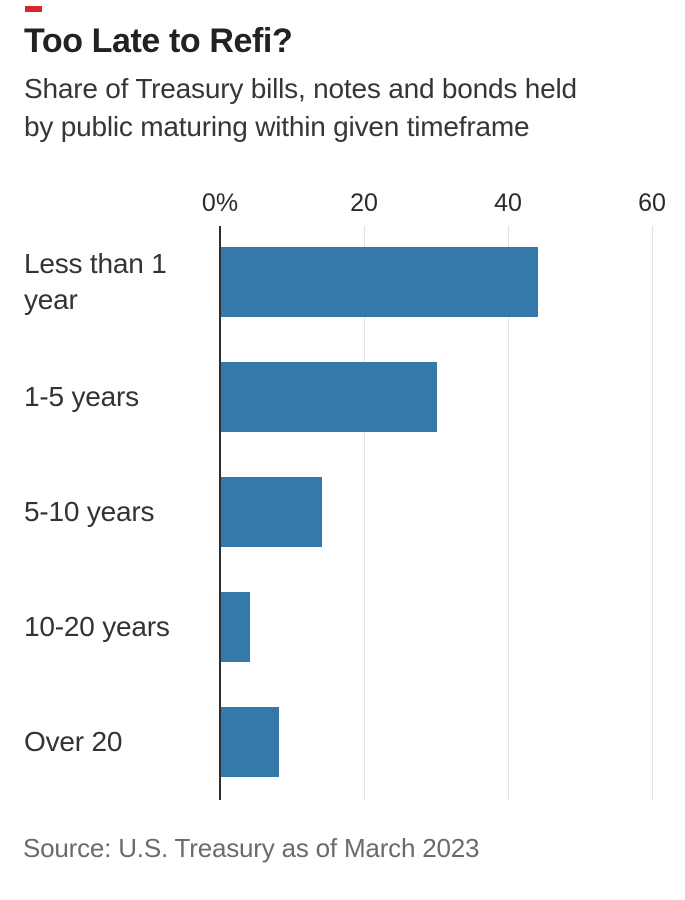 Image resolution: width=685 pixels, height=900 pixels. What do you see at coordinates (89, 511) in the screenshot?
I see `category-label-5-10-years: 5-10 years` at bounding box center [89, 511].